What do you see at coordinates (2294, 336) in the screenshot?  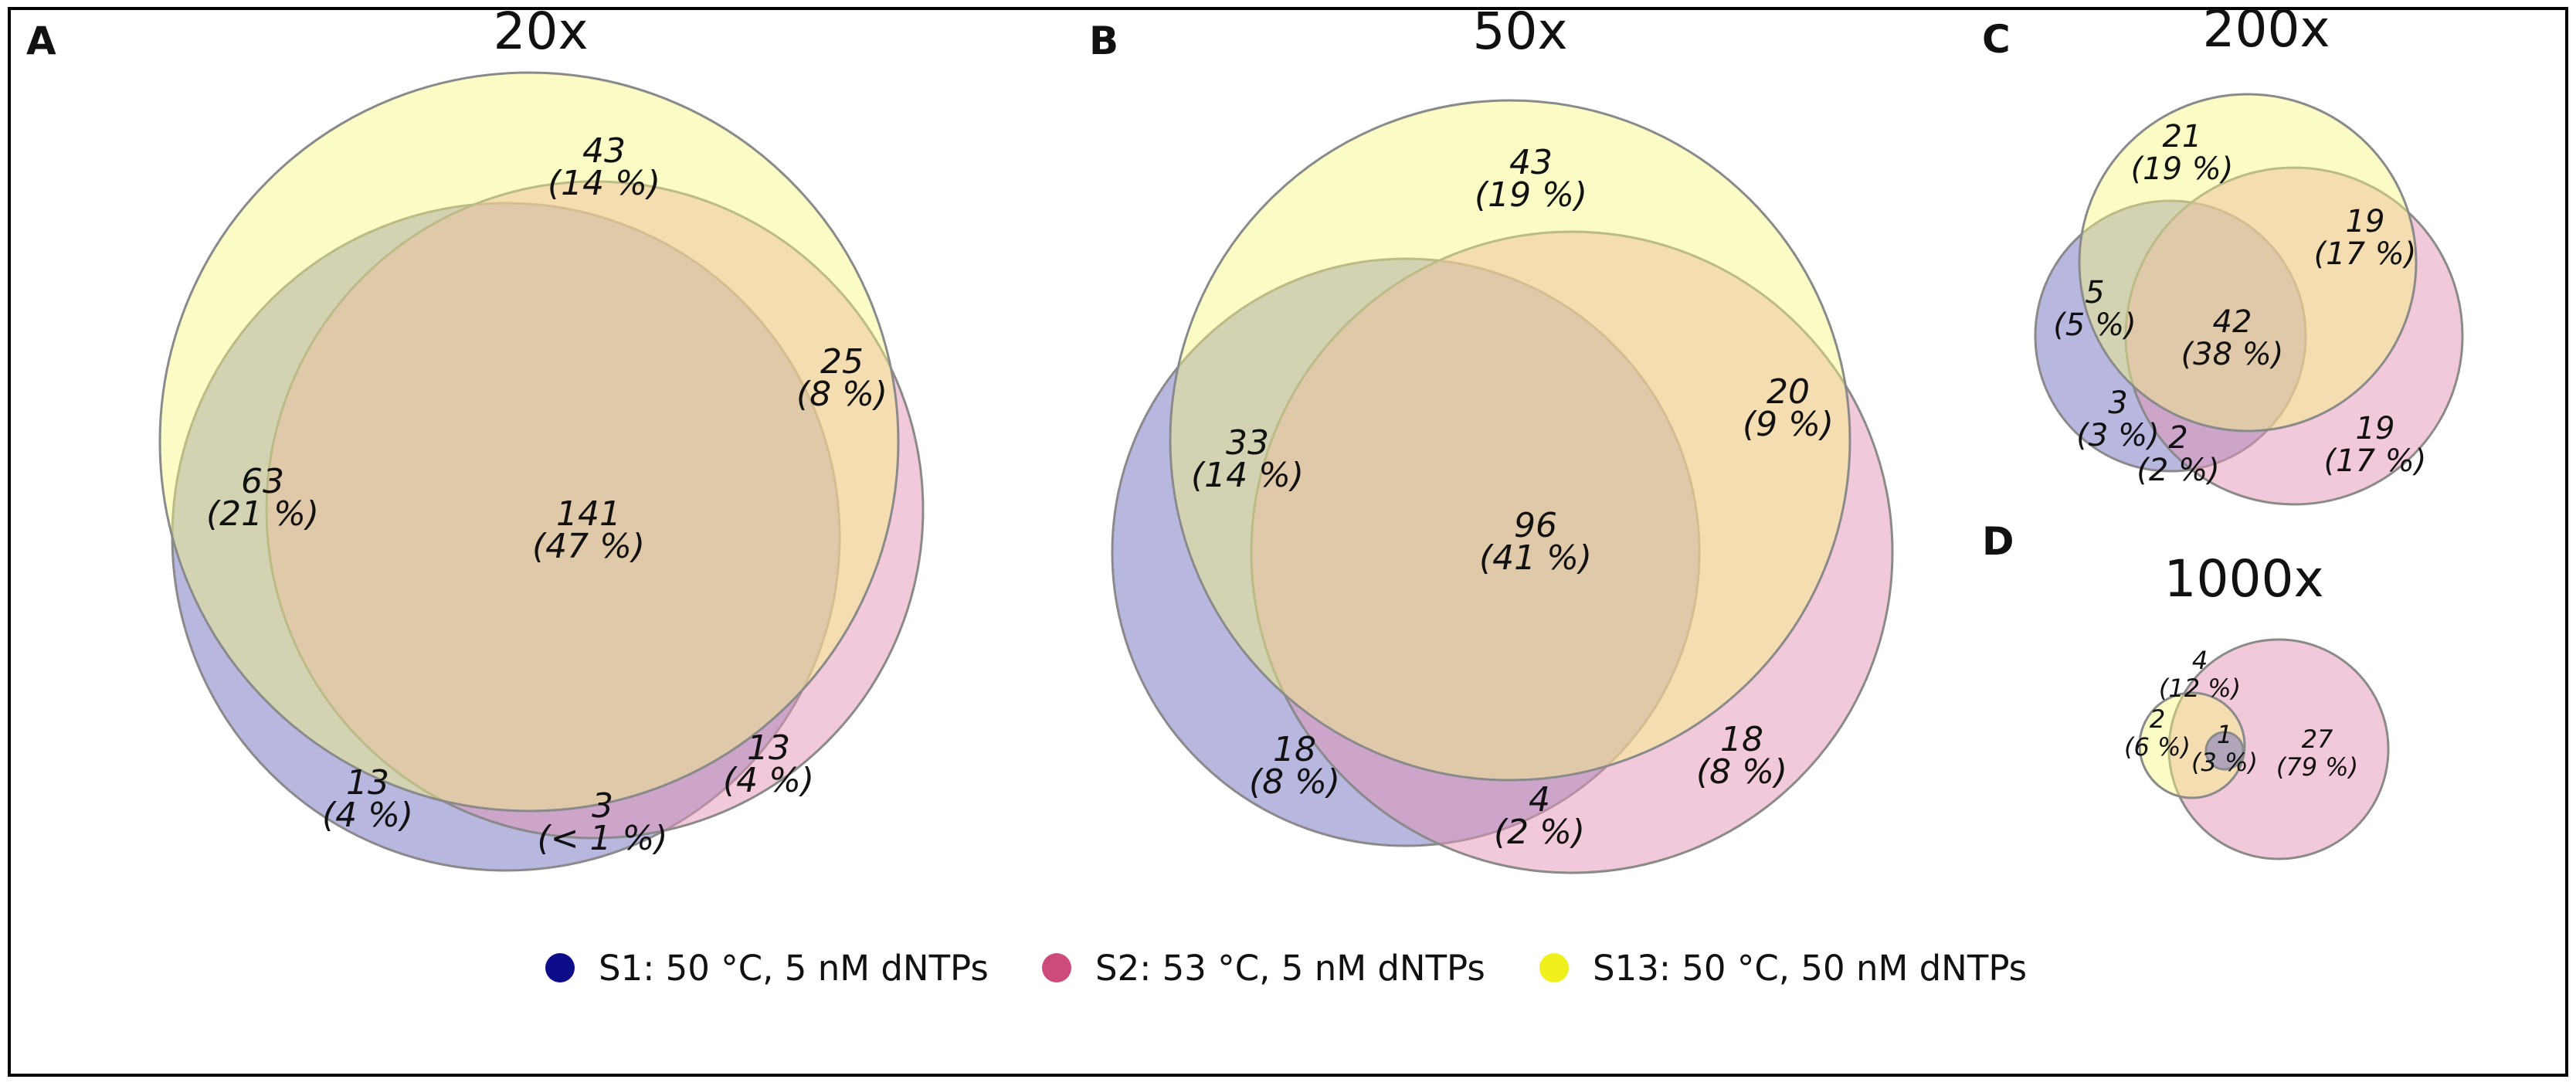 I see `panel-c-s2-circle` at bounding box center [2294, 336].